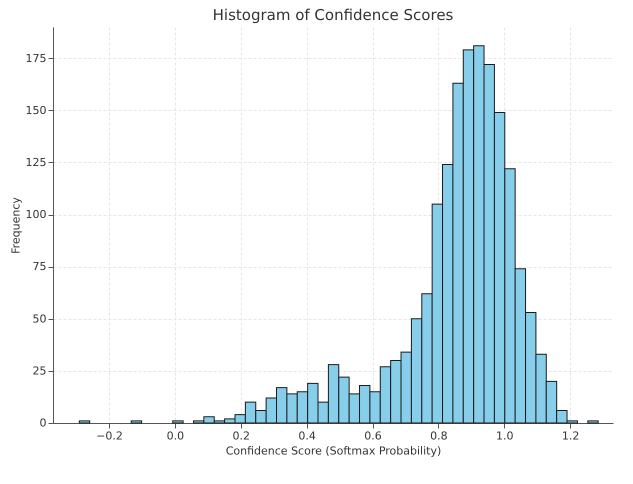  Describe the element at coordinates (307, 436) in the screenshot. I see `x-tick-label: 0.4` at that location.